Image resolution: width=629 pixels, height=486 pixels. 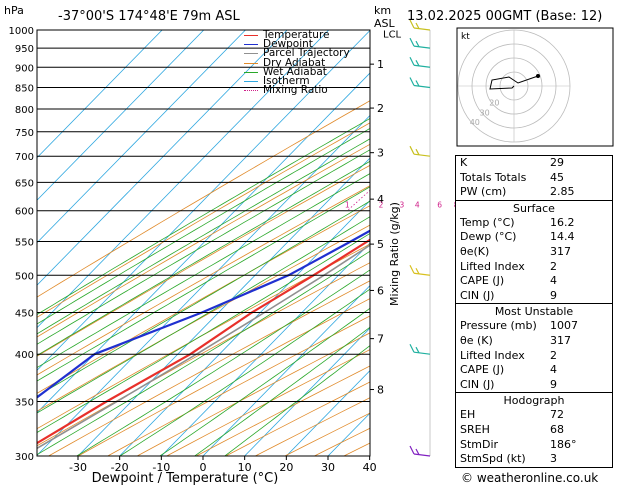 What do you see at coordinates (498, 326) in the screenshot?
I see `row-label: Pressure (mb)` at bounding box center [498, 326].